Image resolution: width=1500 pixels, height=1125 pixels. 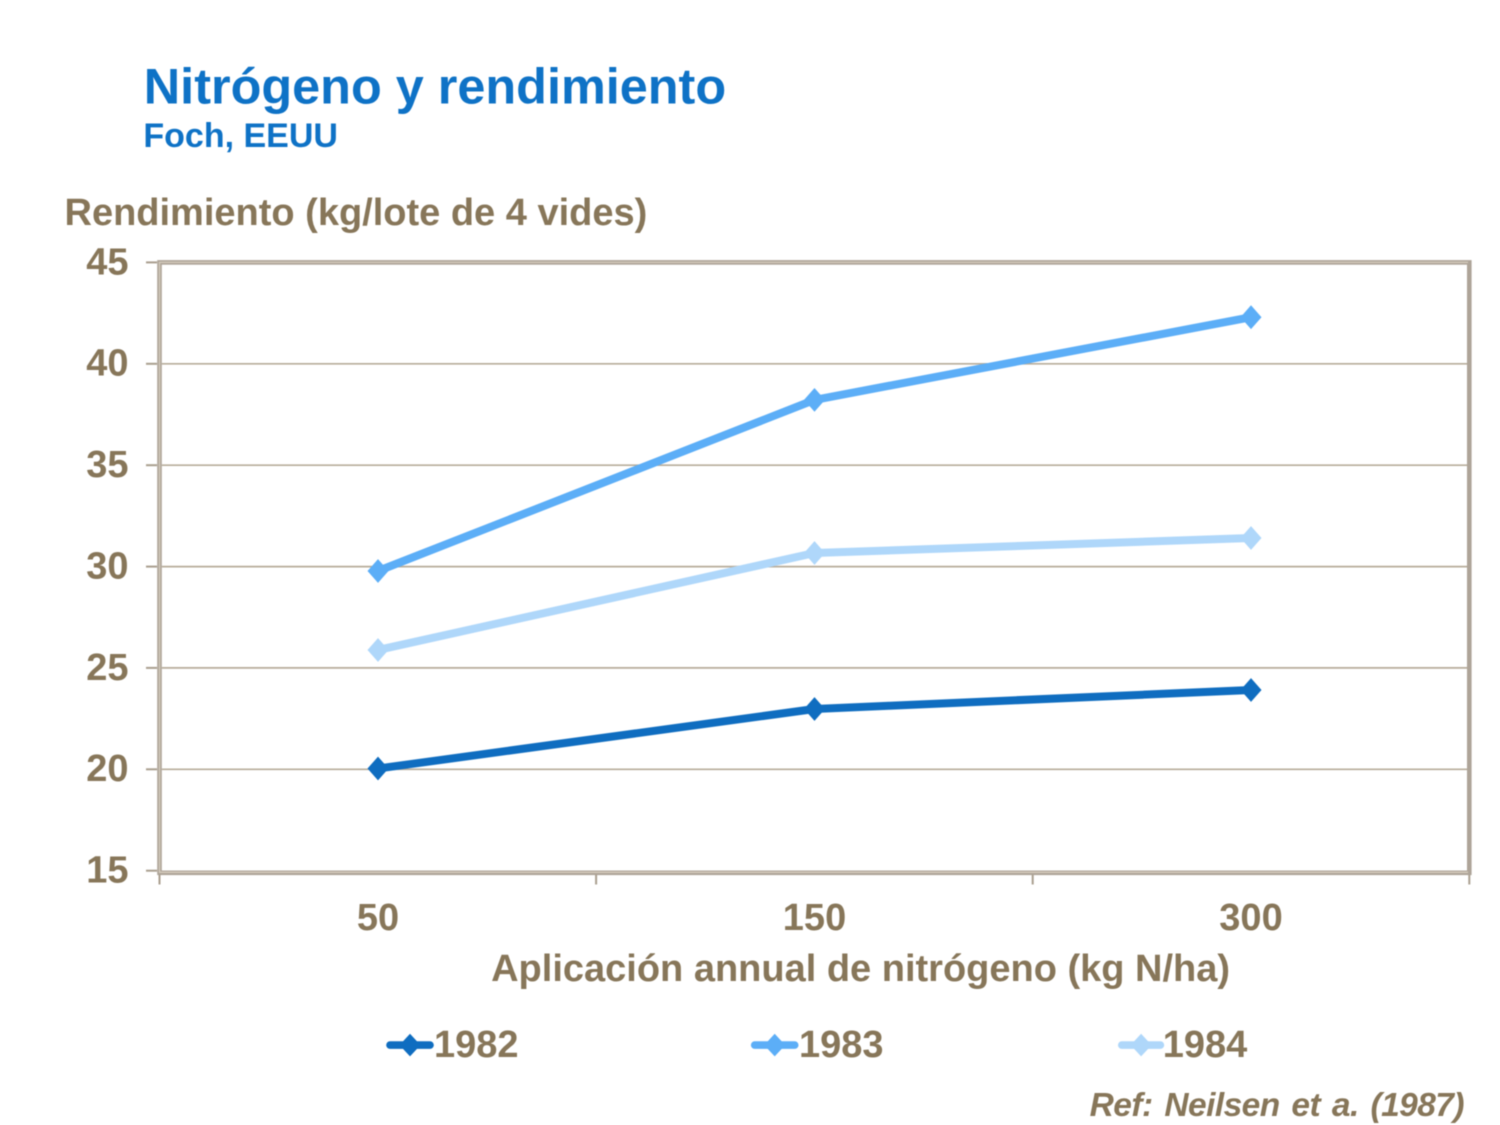 What do you see at coordinates (107, 465) in the screenshot?
I see `svg-text: 35` at bounding box center [107, 465].